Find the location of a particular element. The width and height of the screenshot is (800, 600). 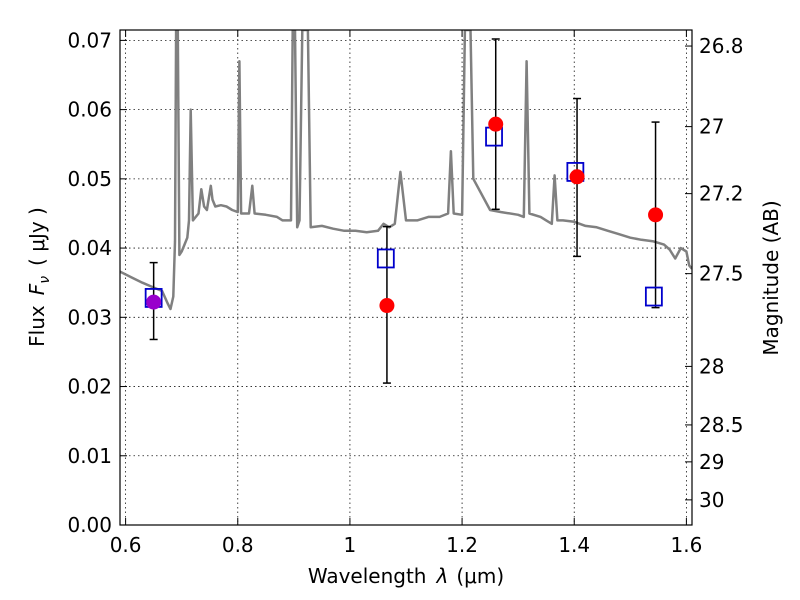

y-tick-label: 0.07 is located at coordinates (89, 40).